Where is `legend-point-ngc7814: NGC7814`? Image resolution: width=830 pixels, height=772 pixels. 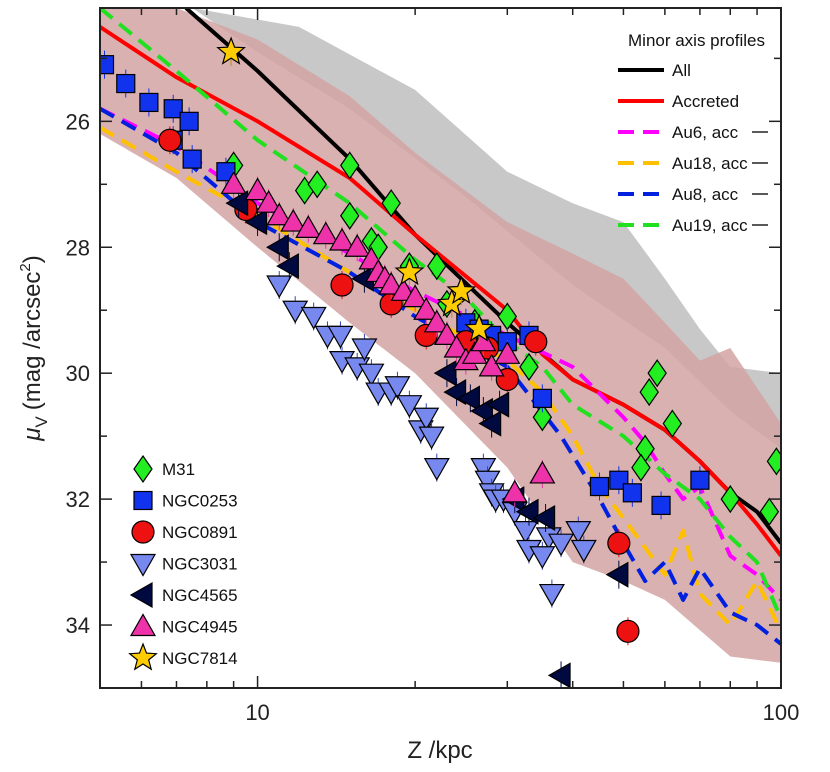
legend-point-ngc7814: NGC7814 is located at coordinates (183, 656).